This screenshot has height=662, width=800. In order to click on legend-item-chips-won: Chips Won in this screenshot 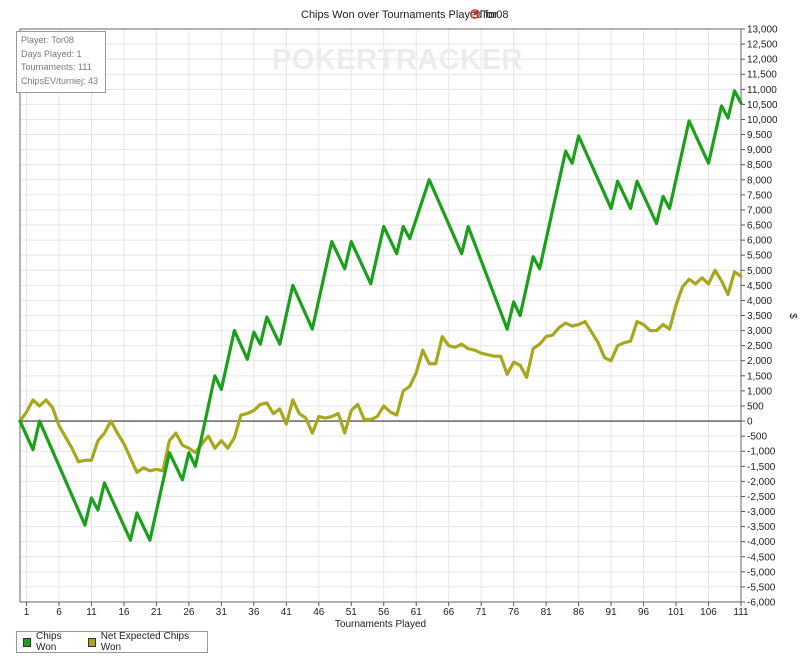, I will do `click(50, 642)`.